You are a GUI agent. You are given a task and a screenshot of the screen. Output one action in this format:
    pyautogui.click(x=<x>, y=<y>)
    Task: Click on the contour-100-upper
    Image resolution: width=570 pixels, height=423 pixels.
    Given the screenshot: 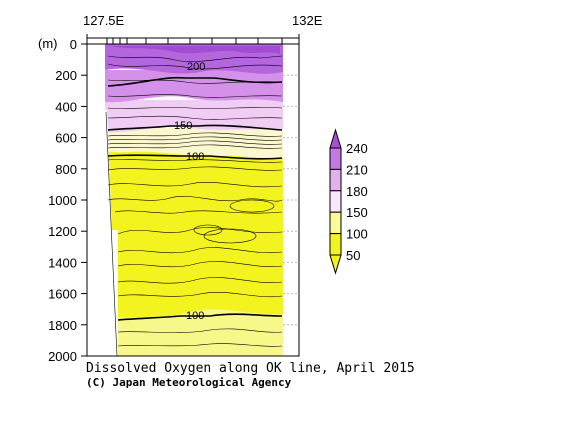 What is the action you would take?
    pyautogui.click(x=195, y=157)
    